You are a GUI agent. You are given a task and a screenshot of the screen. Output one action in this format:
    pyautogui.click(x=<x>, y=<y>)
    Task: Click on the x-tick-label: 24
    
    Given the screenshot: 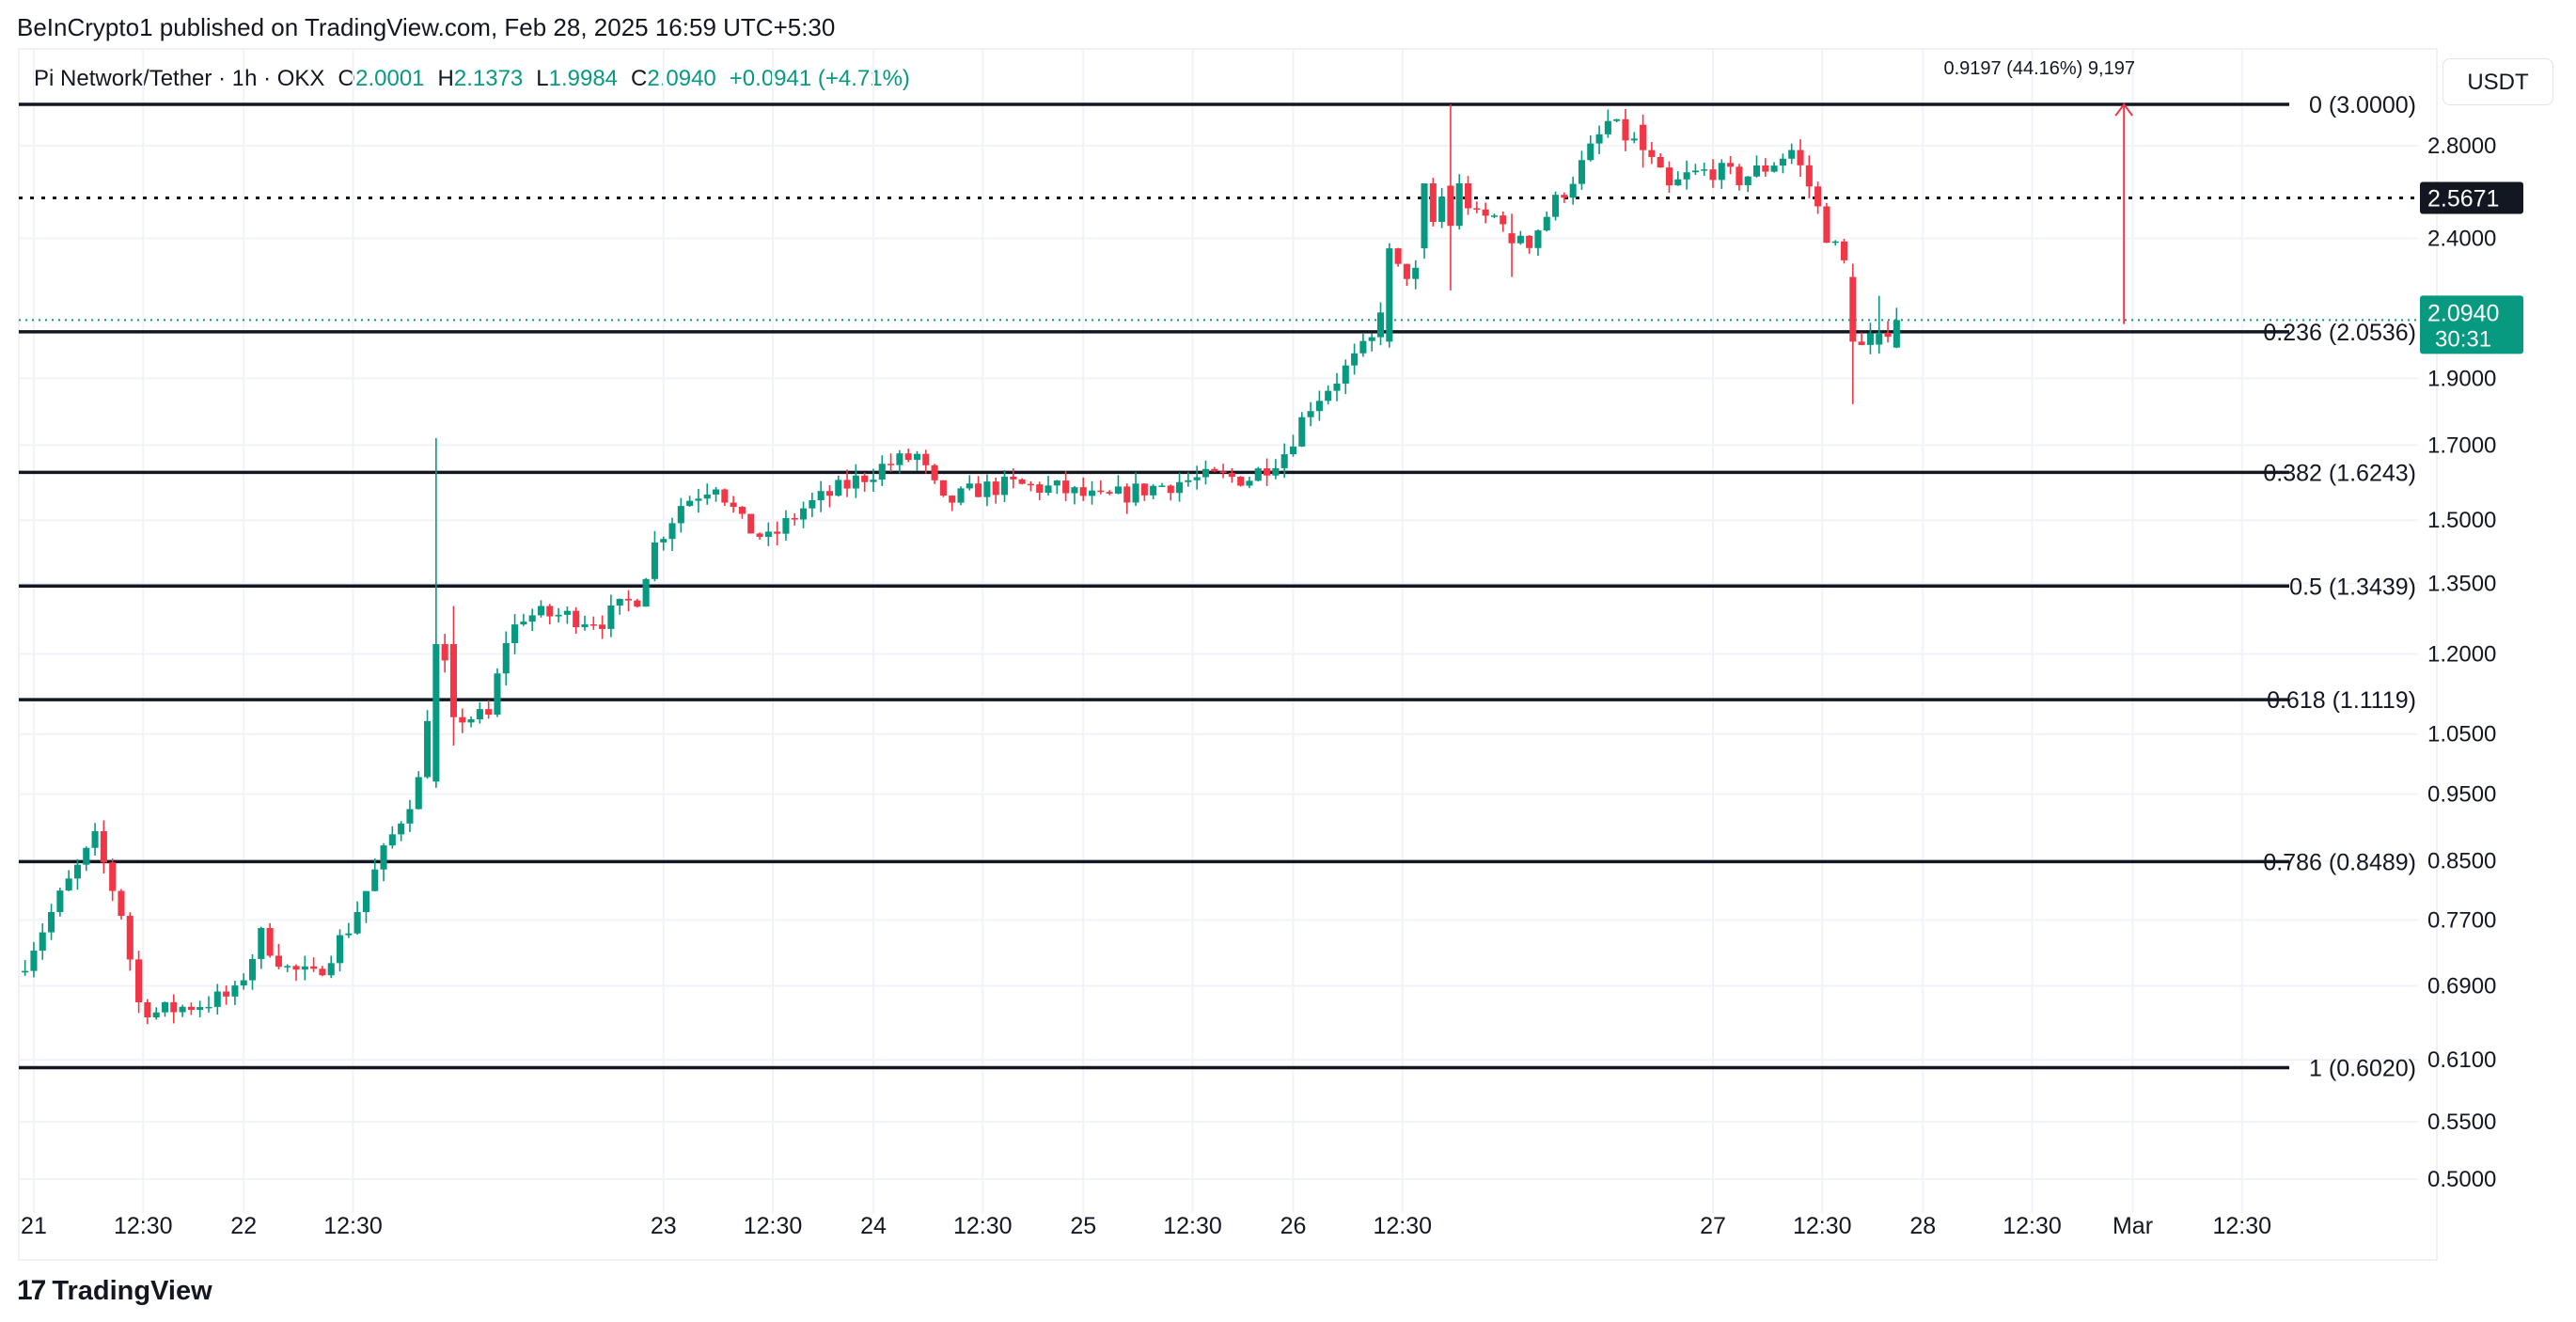 What is the action you would take?
    pyautogui.click(x=874, y=1226)
    